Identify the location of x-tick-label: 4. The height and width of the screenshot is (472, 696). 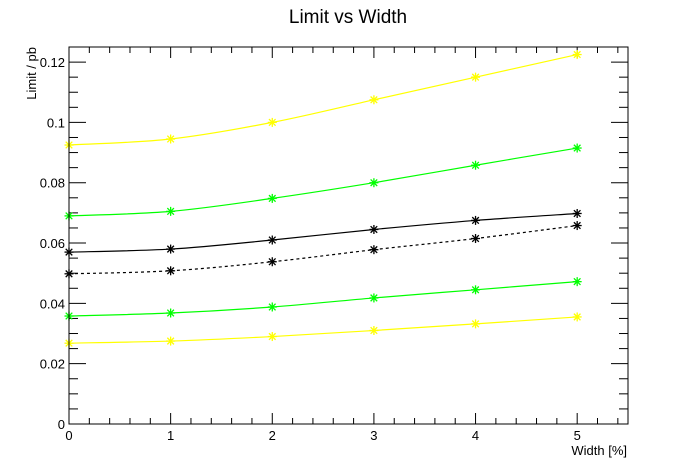
(475, 435).